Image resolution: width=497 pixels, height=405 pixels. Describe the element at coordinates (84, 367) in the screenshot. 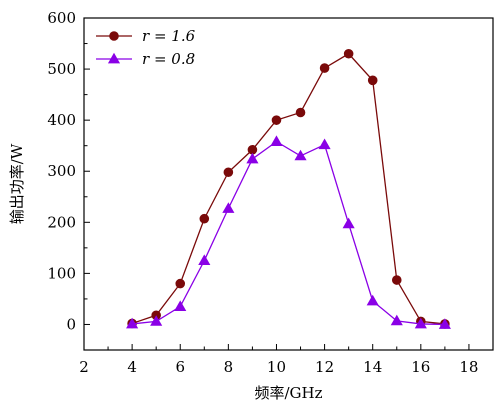

I see `x-tick-label: 2` at that location.